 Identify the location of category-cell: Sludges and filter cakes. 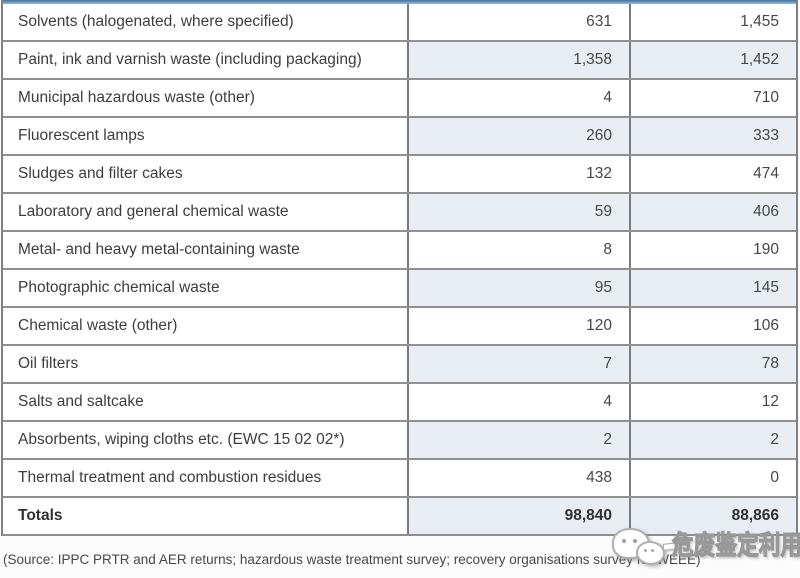
(206, 174).